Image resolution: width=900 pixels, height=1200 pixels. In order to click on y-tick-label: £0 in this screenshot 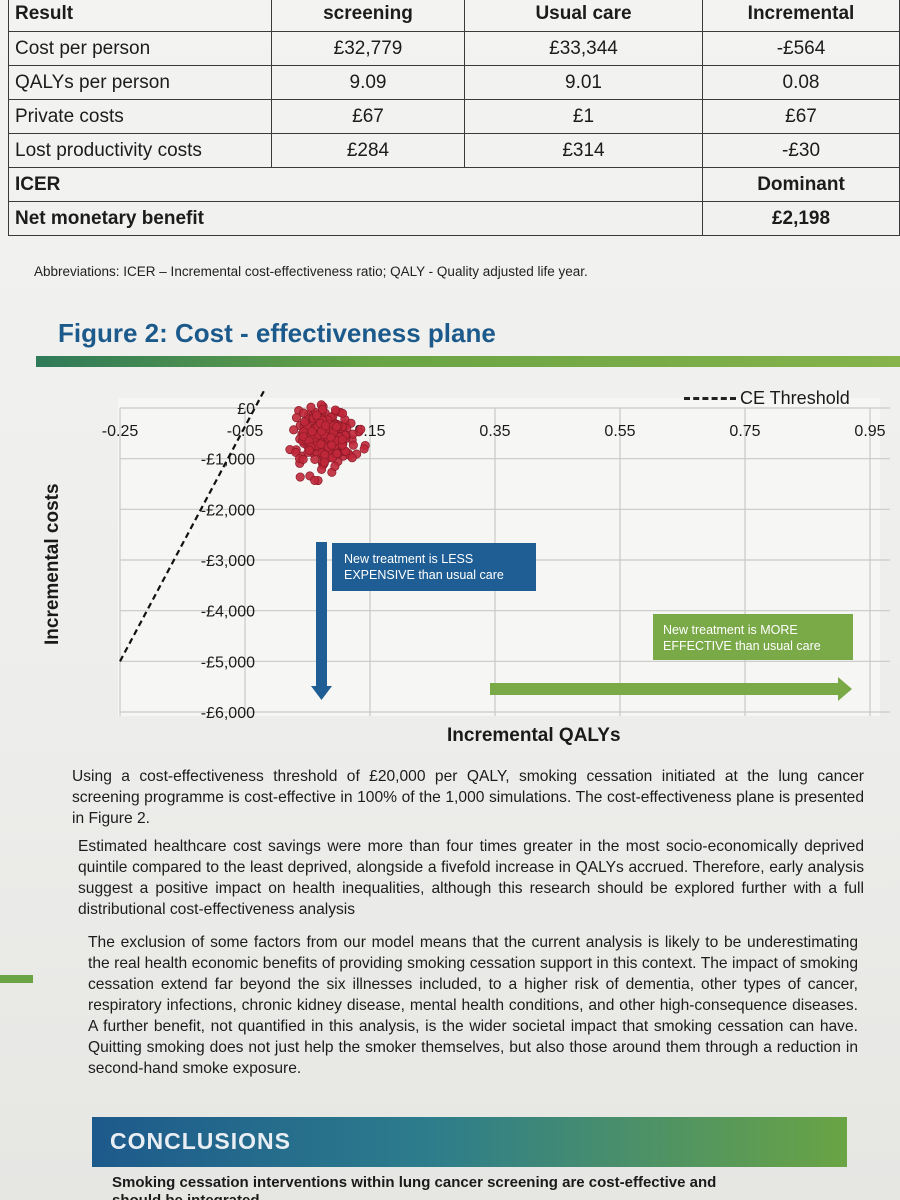, I will do `click(246, 409)`.